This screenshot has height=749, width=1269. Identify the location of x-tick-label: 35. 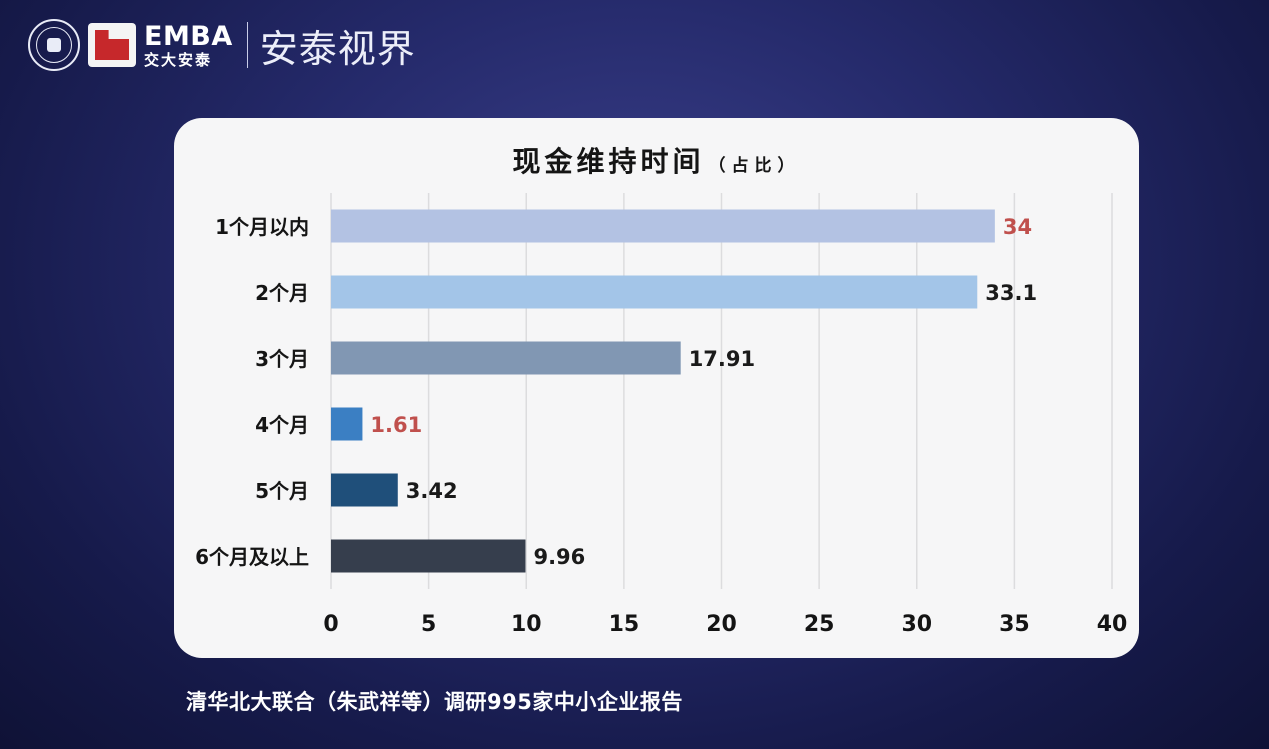
(1014, 624).